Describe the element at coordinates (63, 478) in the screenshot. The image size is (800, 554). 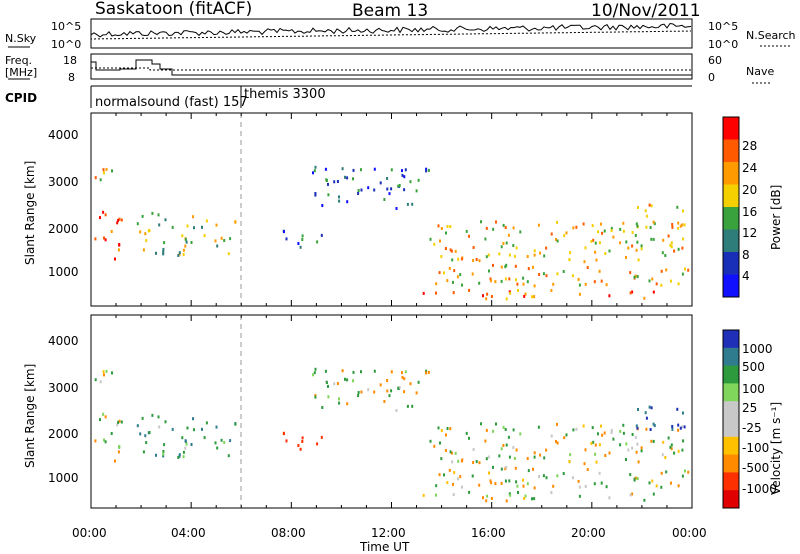
I see `velocity-ytick-1000: 1000` at that location.